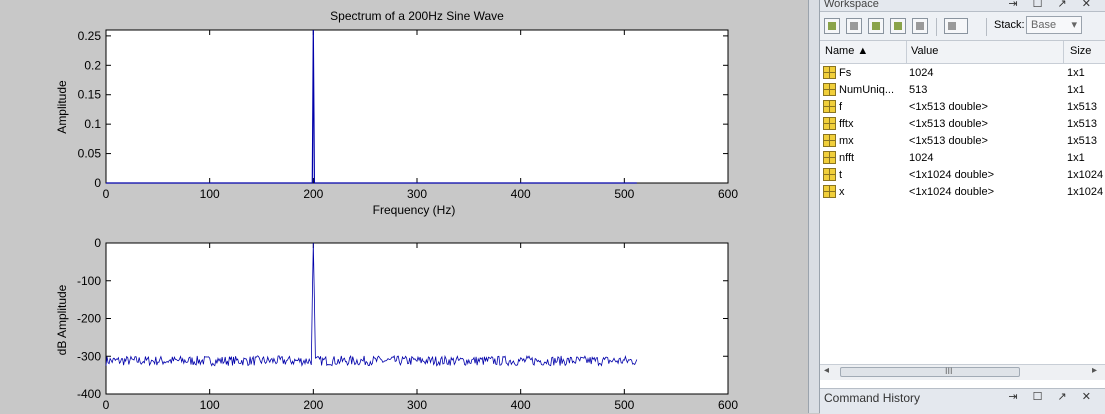 The height and width of the screenshot is (414, 1105). What do you see at coordinates (962, 401) in the screenshot?
I see `command-history-titlebar: Command History ⇥ ☐ ↗ ✕` at bounding box center [962, 401].